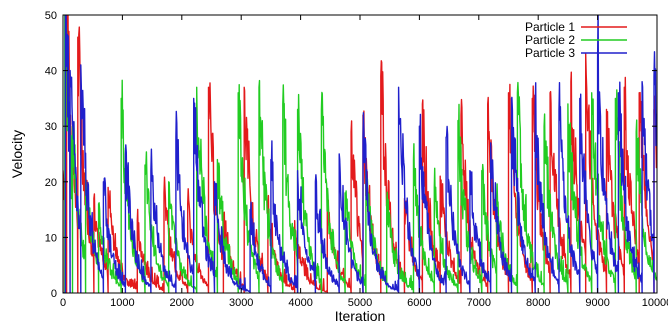 Image resolution: width=668 pixels, height=323 pixels. What do you see at coordinates (51, 127) in the screenshot?
I see `y-tick-label: 30` at bounding box center [51, 127].